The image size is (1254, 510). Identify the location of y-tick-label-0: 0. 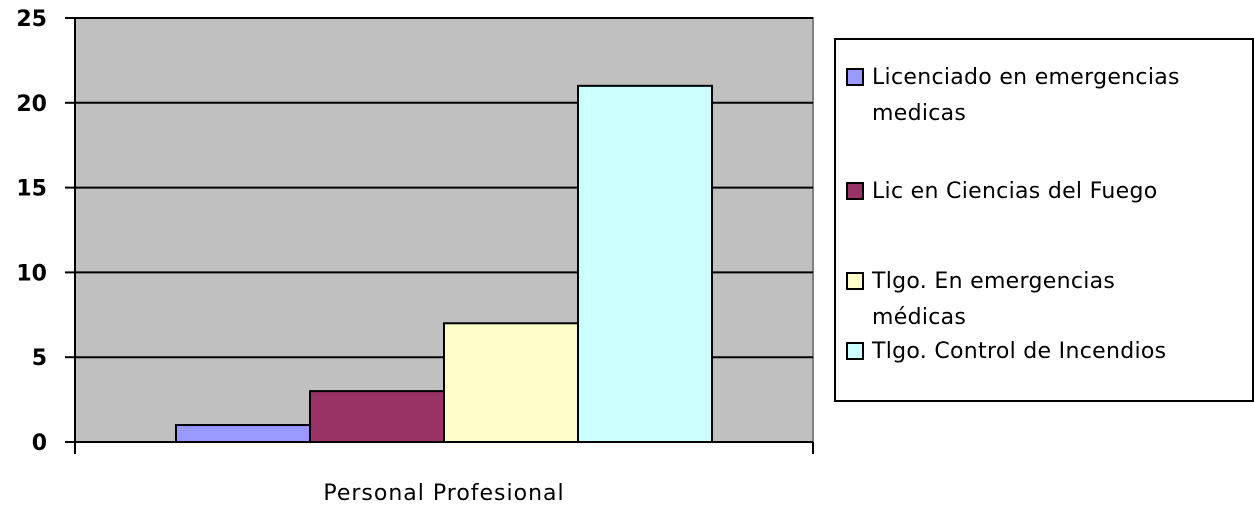
(39, 443).